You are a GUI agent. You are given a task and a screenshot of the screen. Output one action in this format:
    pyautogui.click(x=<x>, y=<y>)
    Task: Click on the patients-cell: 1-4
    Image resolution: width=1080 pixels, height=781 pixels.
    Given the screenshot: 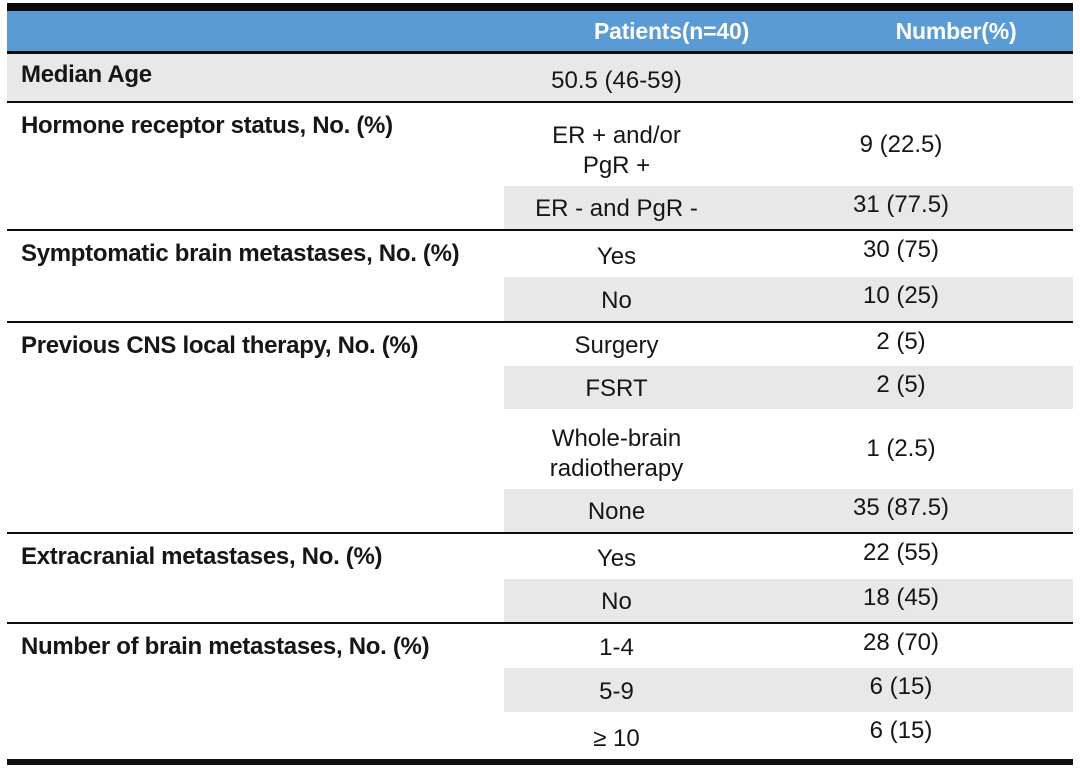 What is the action you would take?
    pyautogui.click(x=616, y=647)
    